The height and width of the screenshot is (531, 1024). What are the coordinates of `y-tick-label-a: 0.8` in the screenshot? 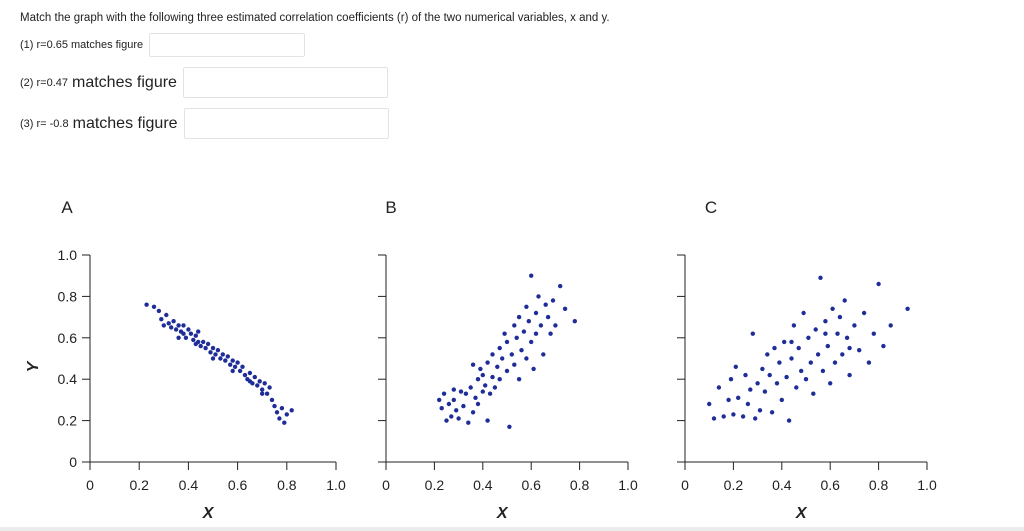 It's located at (68, 296).